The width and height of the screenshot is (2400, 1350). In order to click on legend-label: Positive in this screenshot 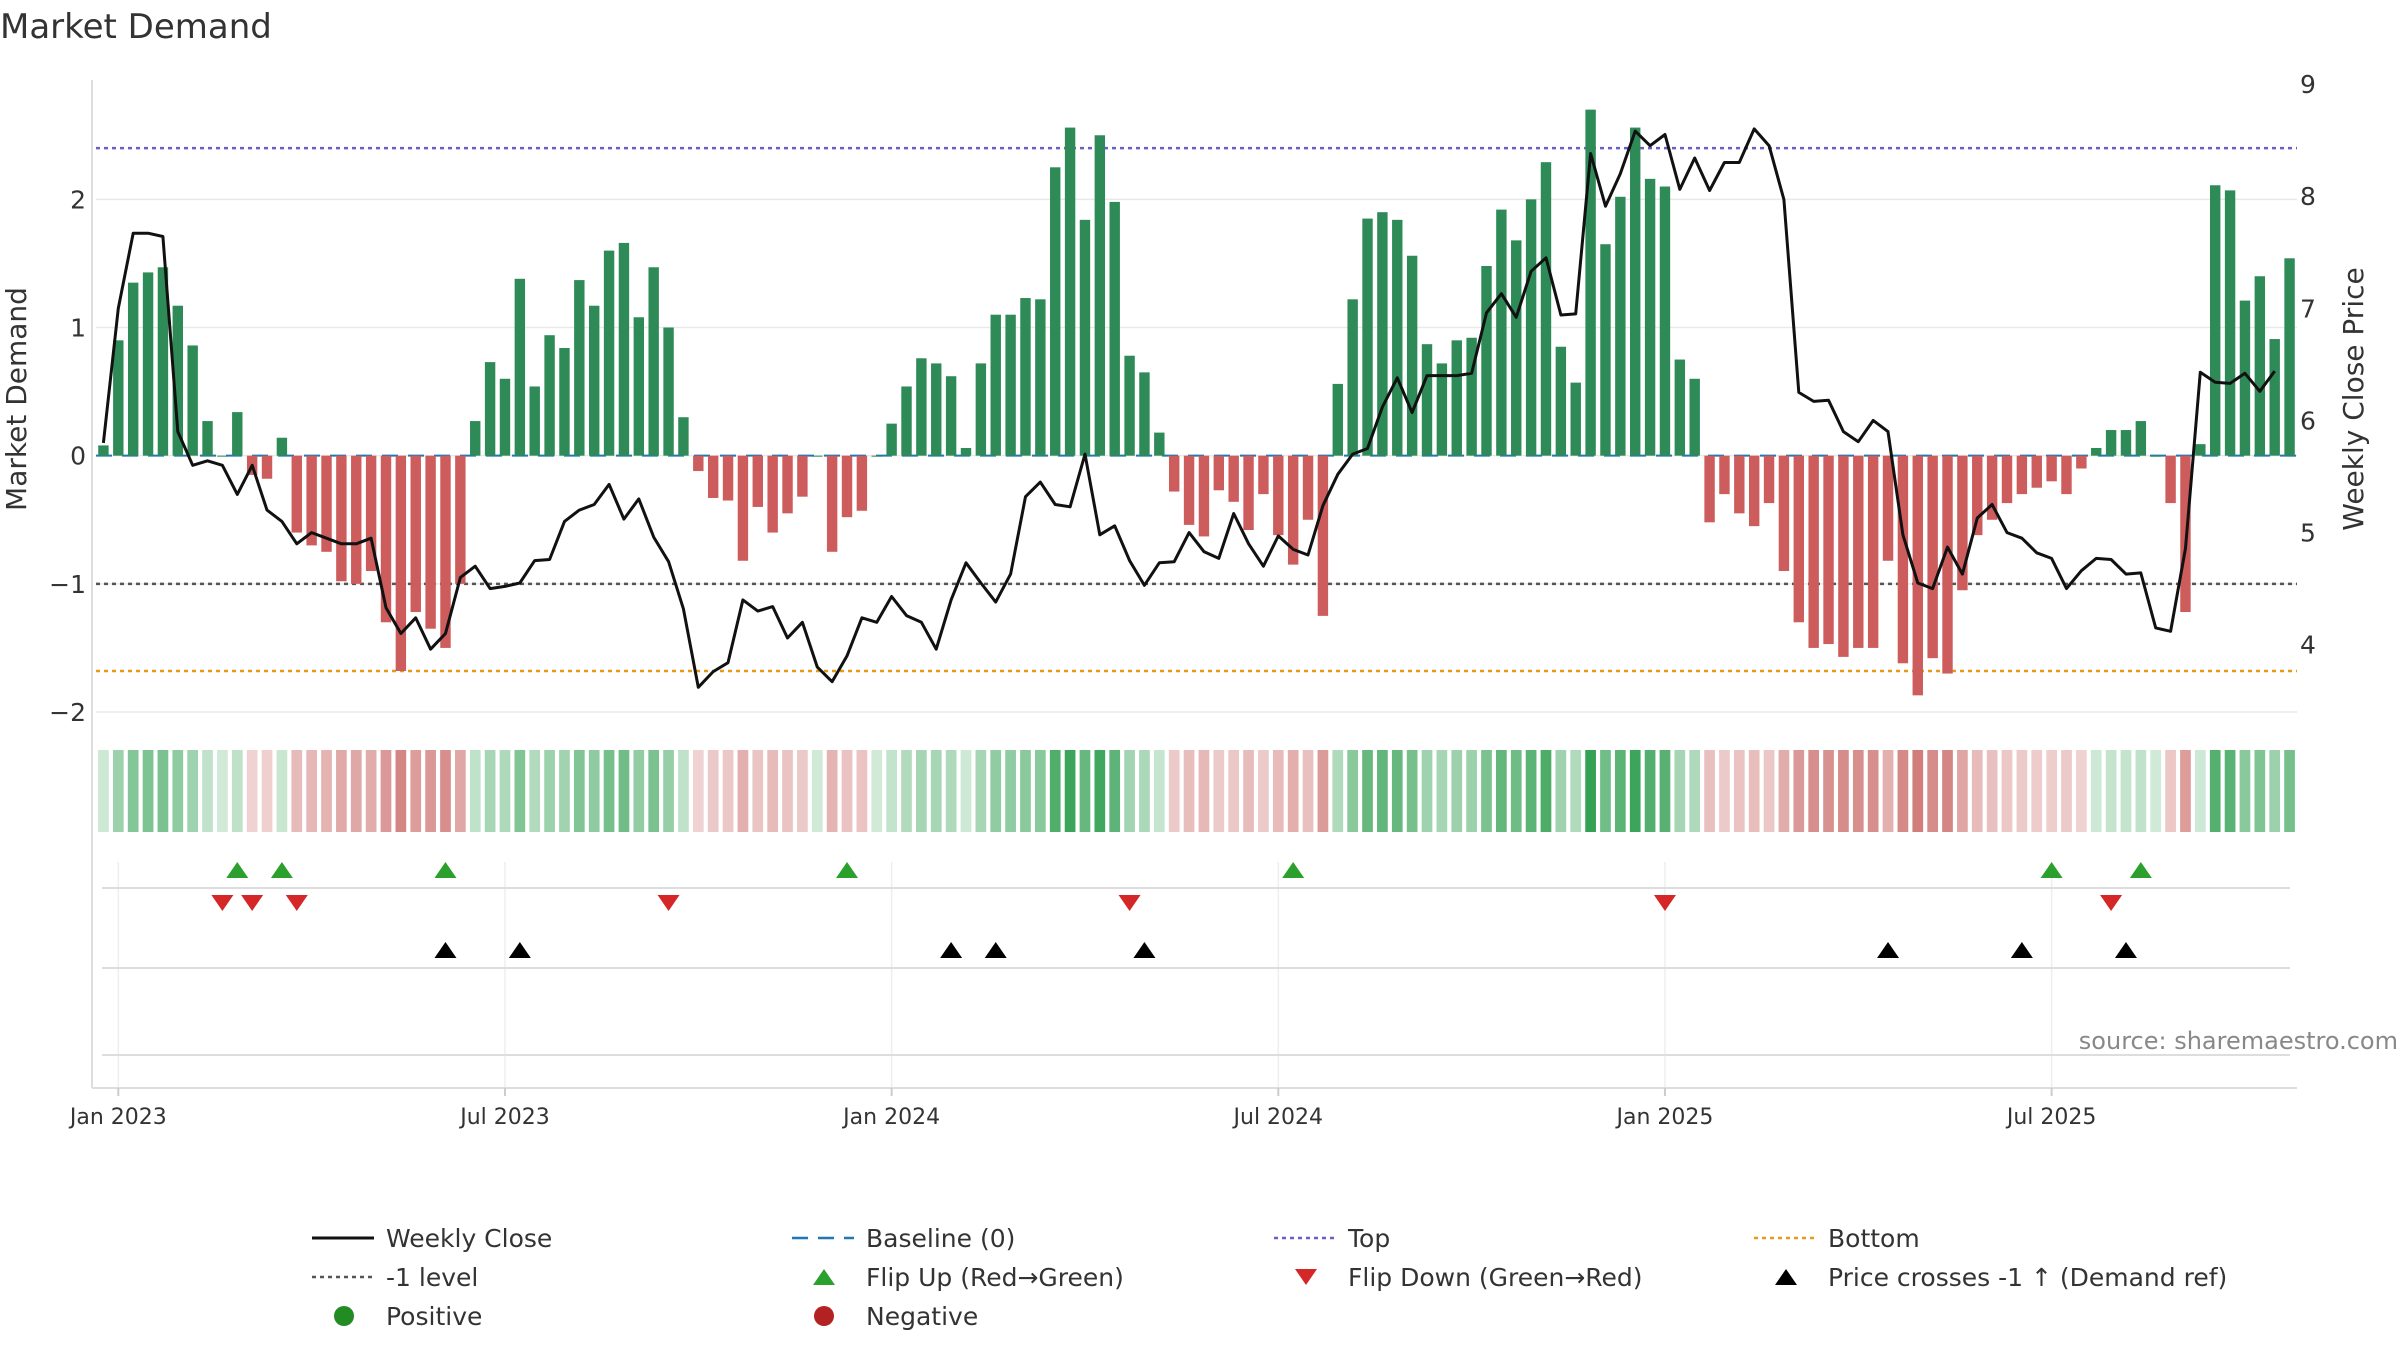, I will do `click(434, 1316)`.